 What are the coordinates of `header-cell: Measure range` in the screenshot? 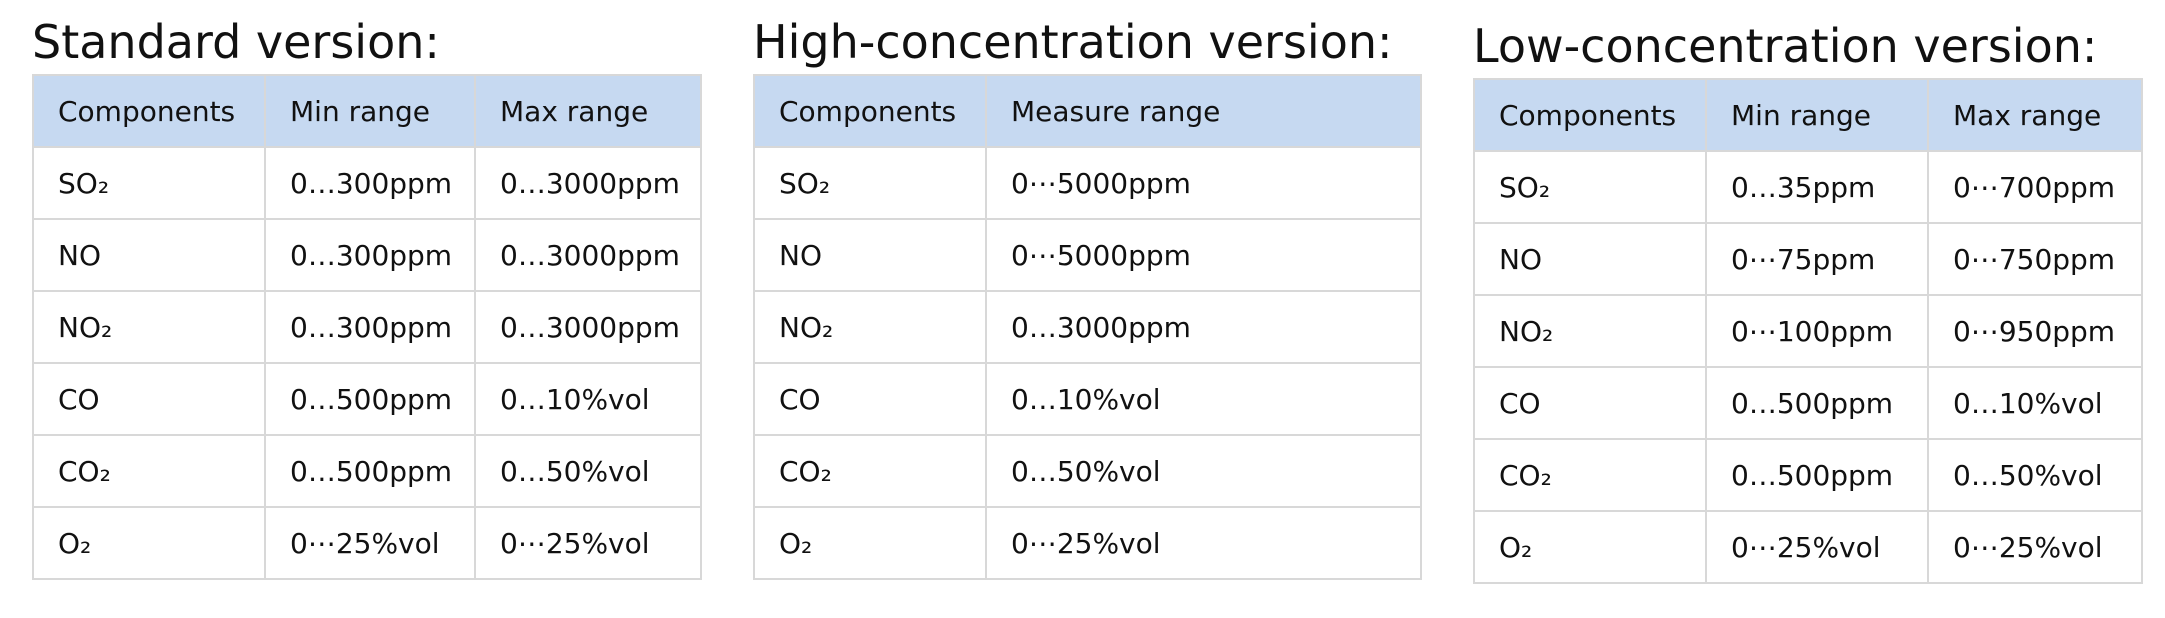 It's located at (1203, 111).